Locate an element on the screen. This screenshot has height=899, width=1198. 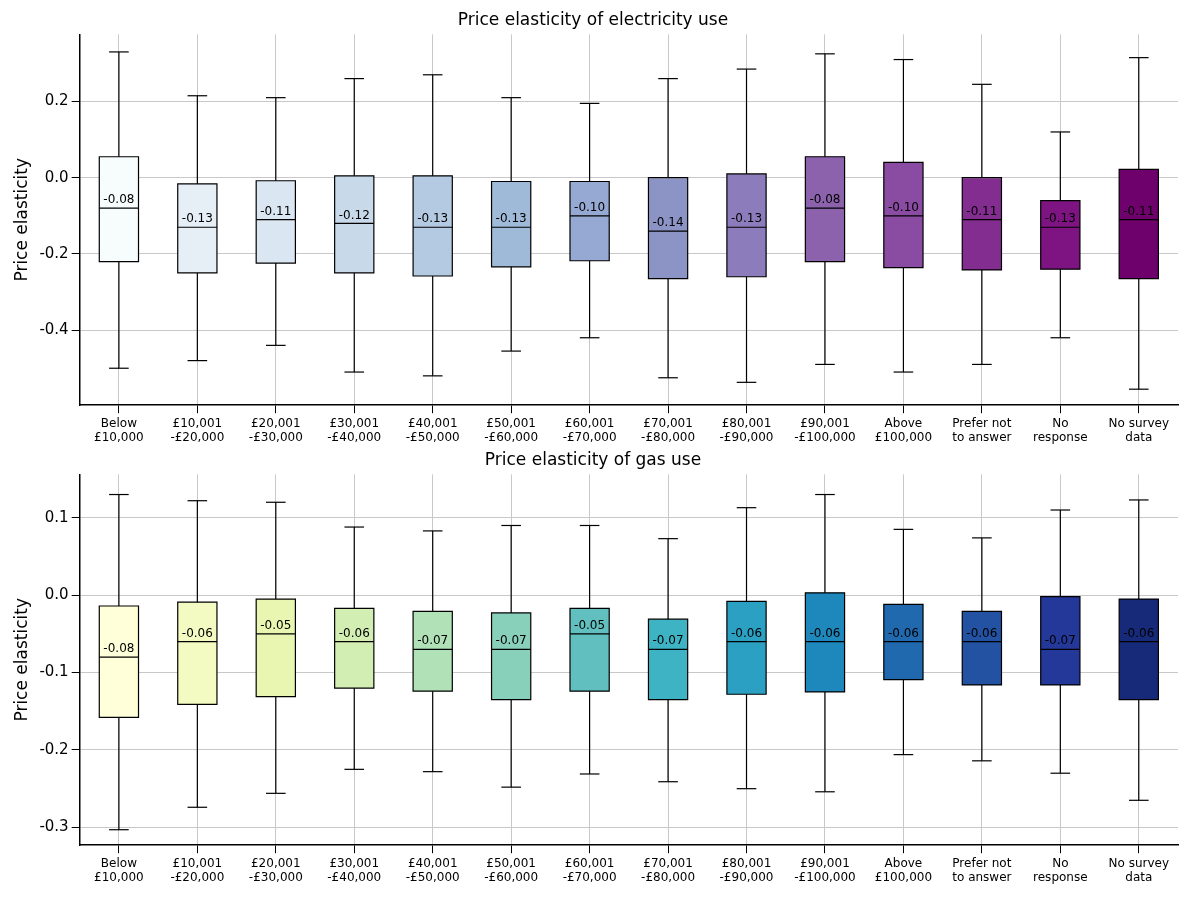
y-tick-label: -0.1 is located at coordinates (54, 671).